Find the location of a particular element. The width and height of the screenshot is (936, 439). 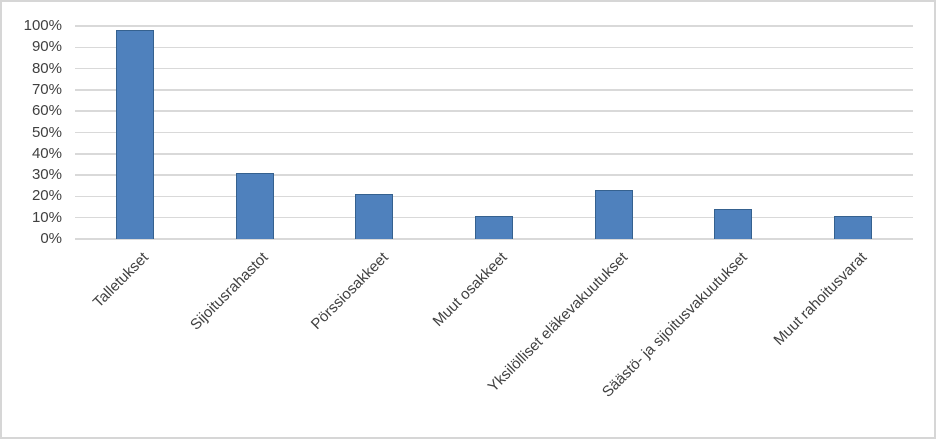

y-tick-label: 20% is located at coordinates (46, 196).